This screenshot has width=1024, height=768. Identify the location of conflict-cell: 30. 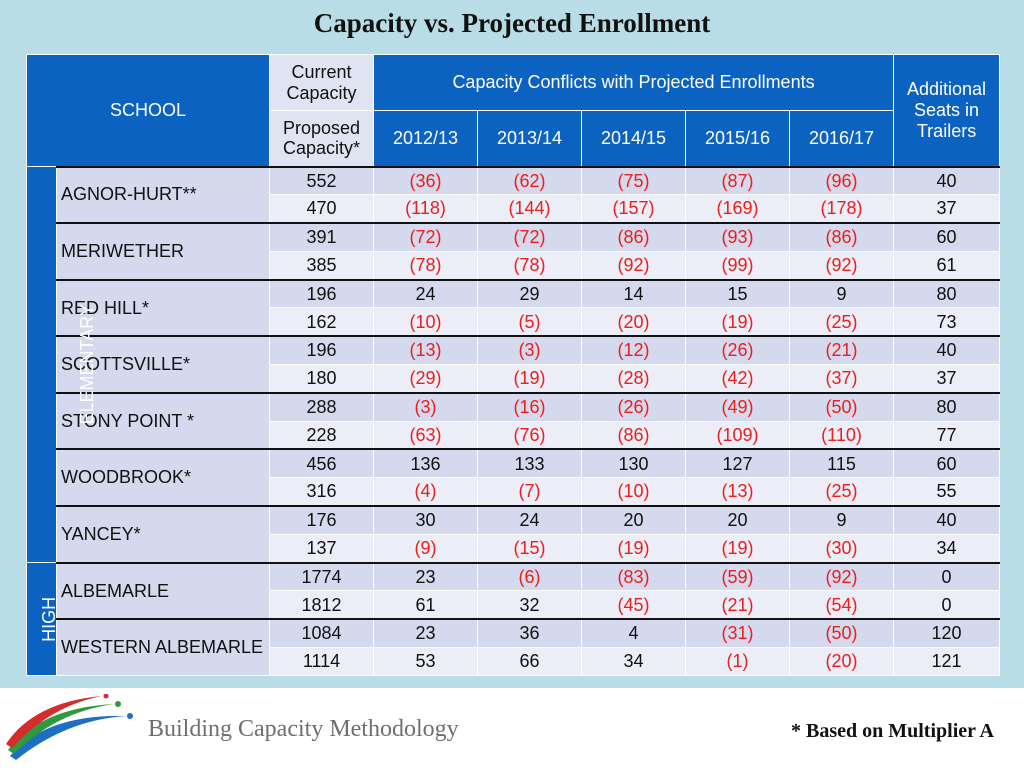
(425, 520).